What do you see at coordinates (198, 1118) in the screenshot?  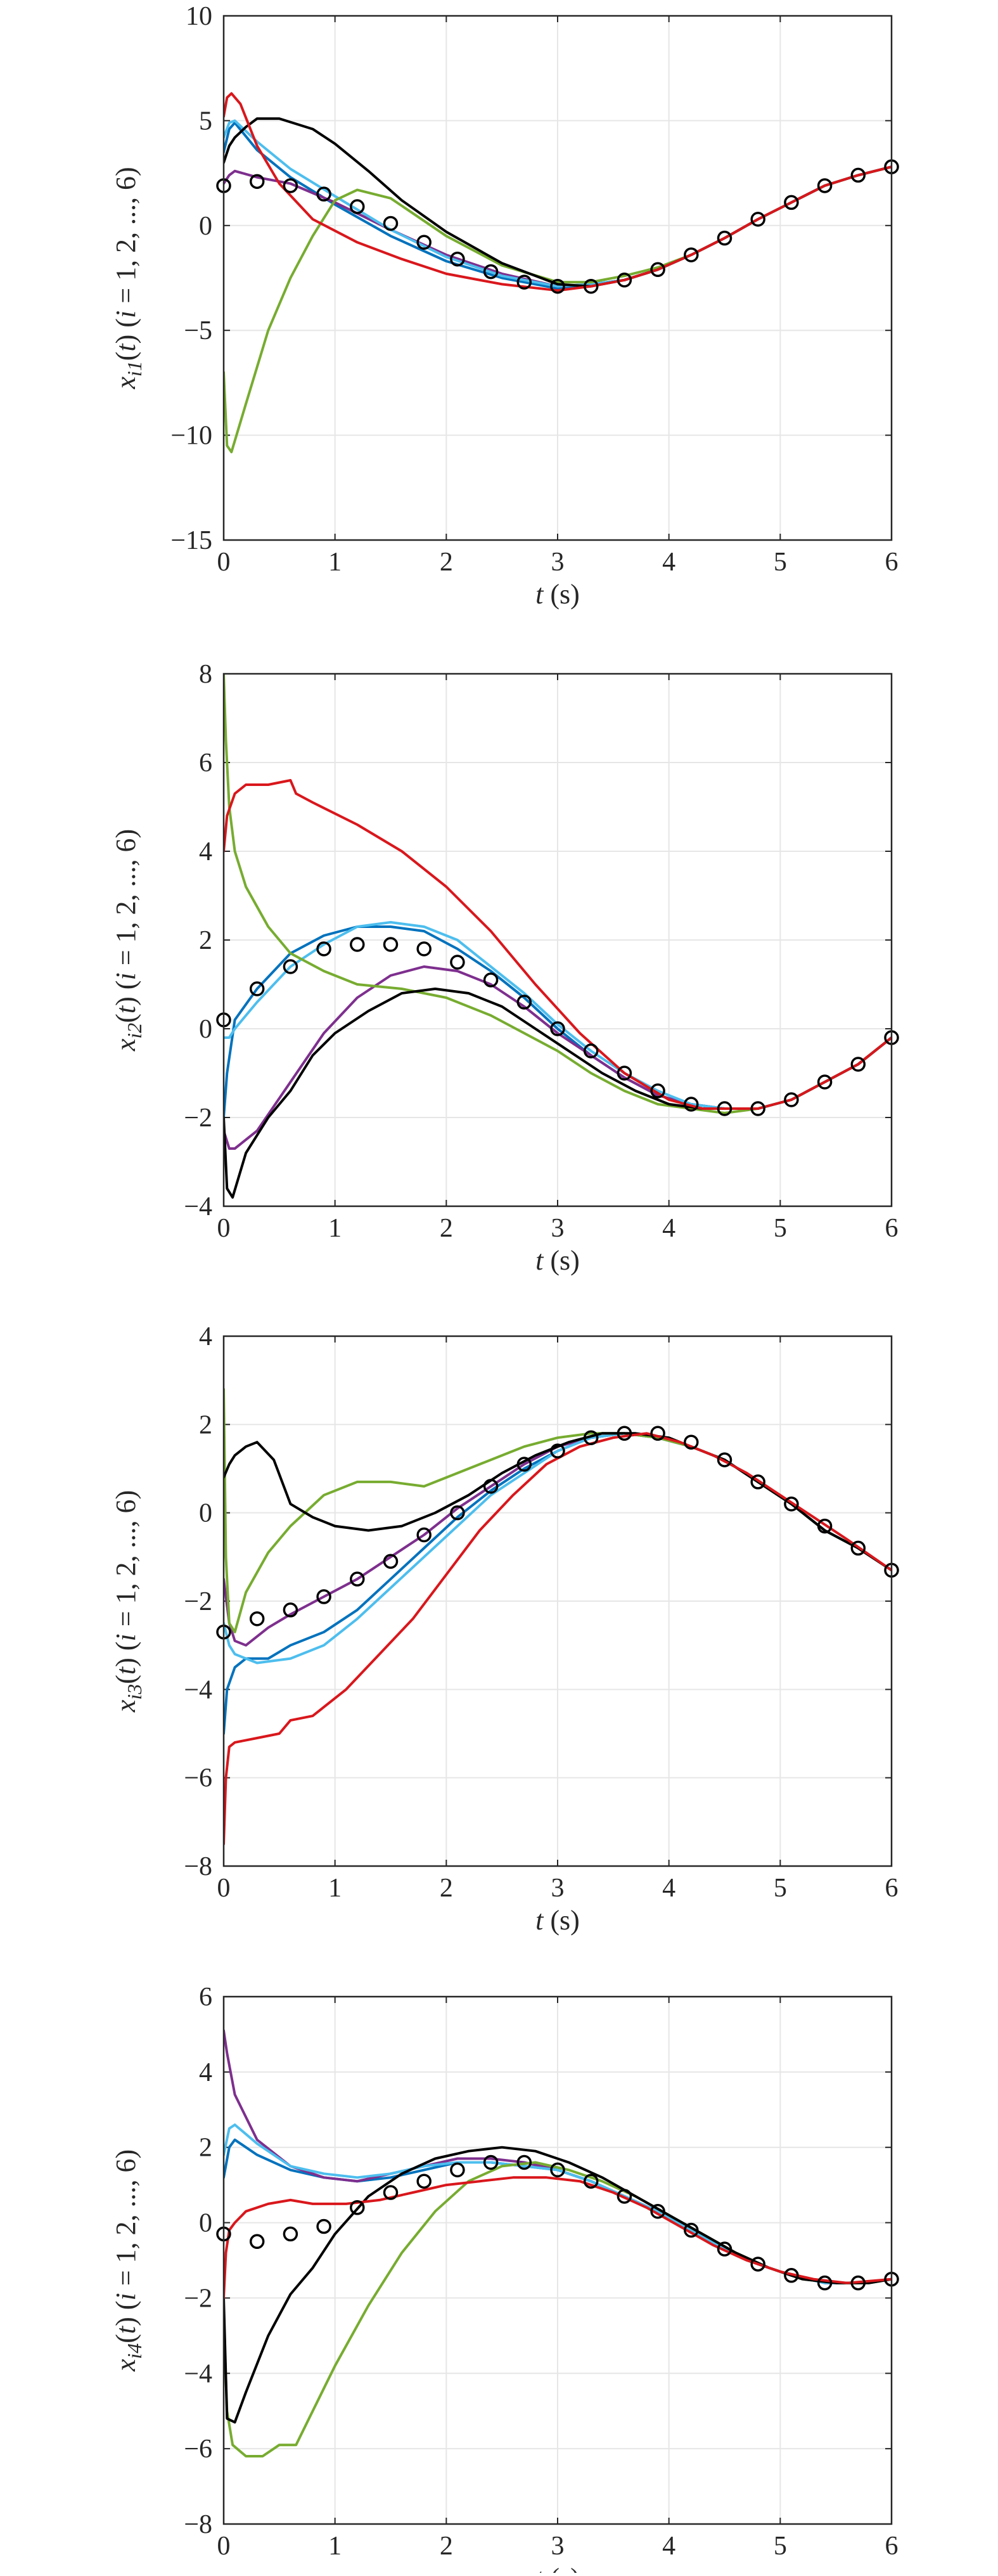 I see `y-tick-label: −2` at bounding box center [198, 1118].